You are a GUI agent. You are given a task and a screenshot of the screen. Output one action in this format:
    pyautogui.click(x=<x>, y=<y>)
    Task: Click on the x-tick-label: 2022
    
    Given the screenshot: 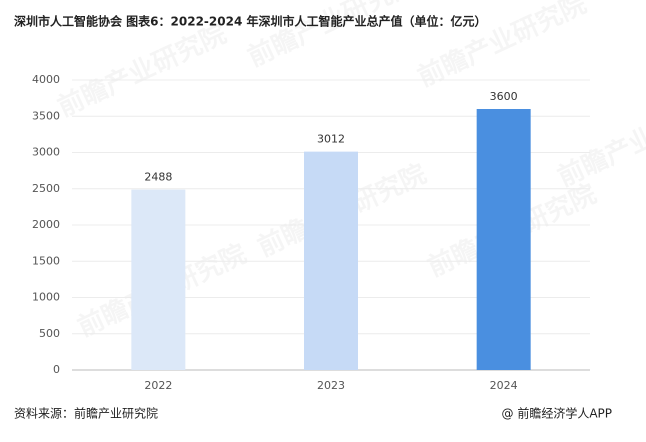 What is the action you would take?
    pyautogui.click(x=158, y=385)
    